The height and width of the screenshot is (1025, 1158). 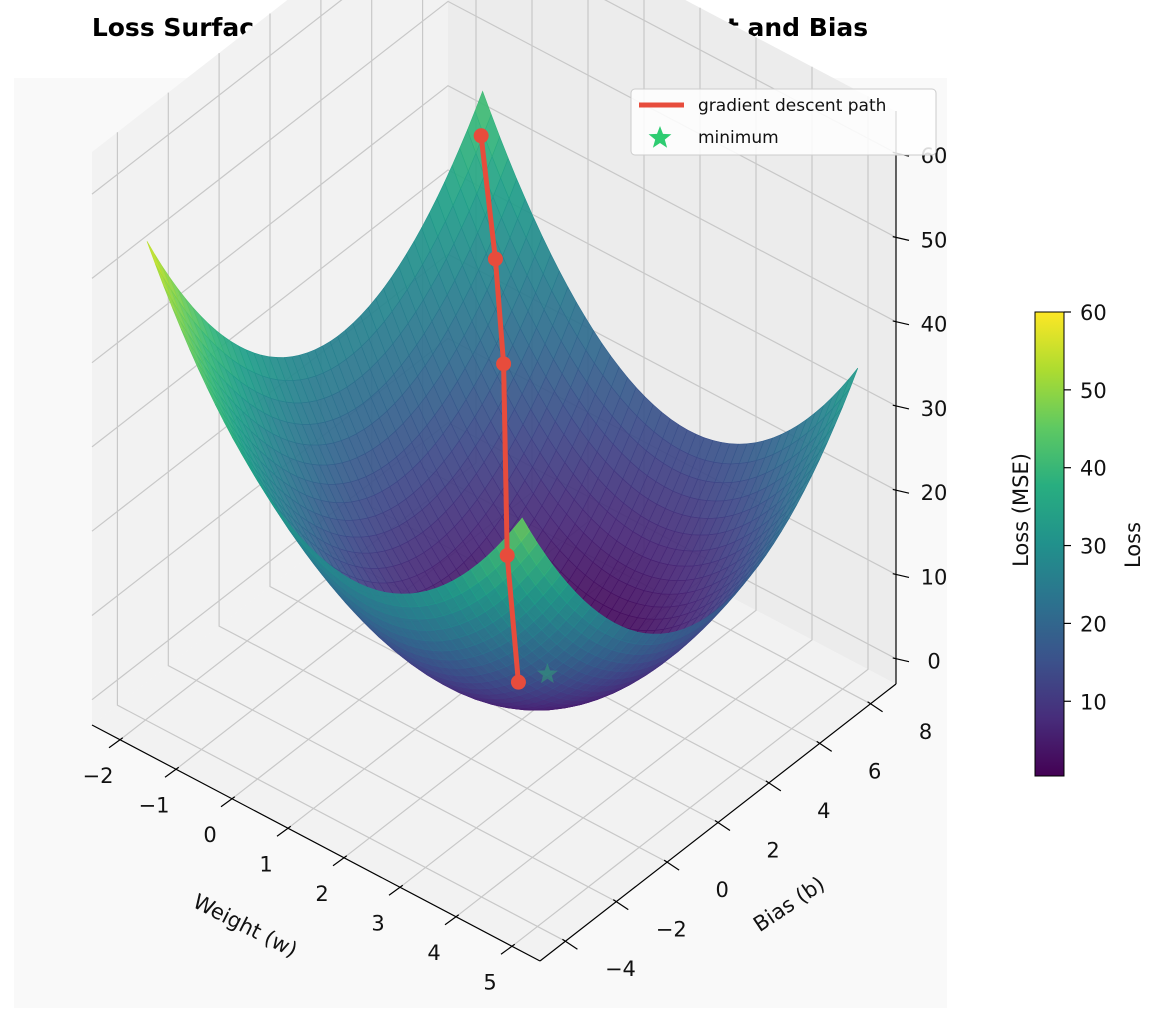 What do you see at coordinates (660, 137) in the screenshot?
I see `legend-star-icon` at bounding box center [660, 137].